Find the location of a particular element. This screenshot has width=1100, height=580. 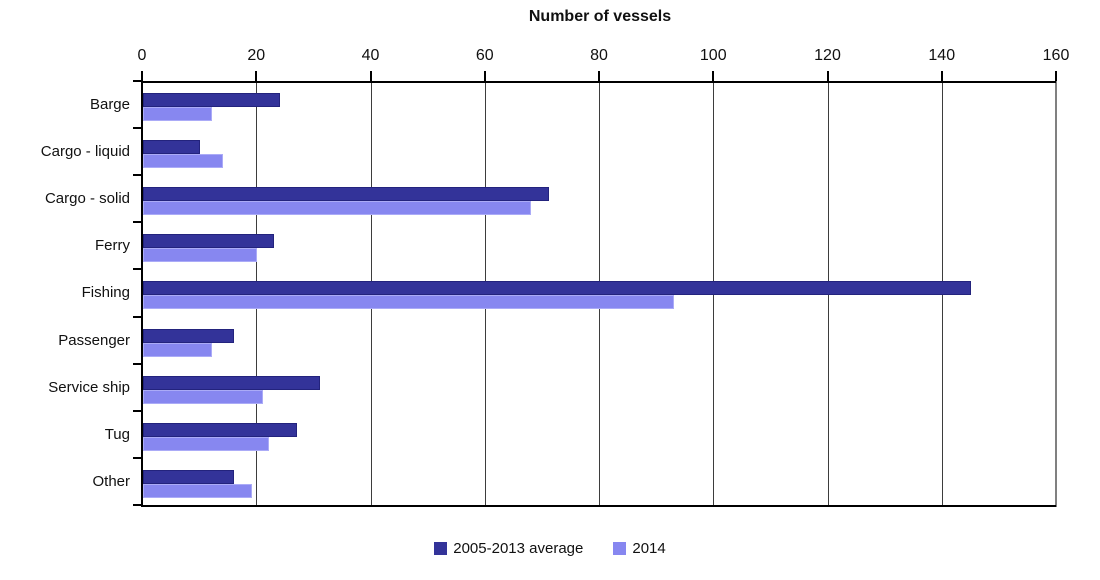

plot-right-border is located at coordinates (1056, 294).